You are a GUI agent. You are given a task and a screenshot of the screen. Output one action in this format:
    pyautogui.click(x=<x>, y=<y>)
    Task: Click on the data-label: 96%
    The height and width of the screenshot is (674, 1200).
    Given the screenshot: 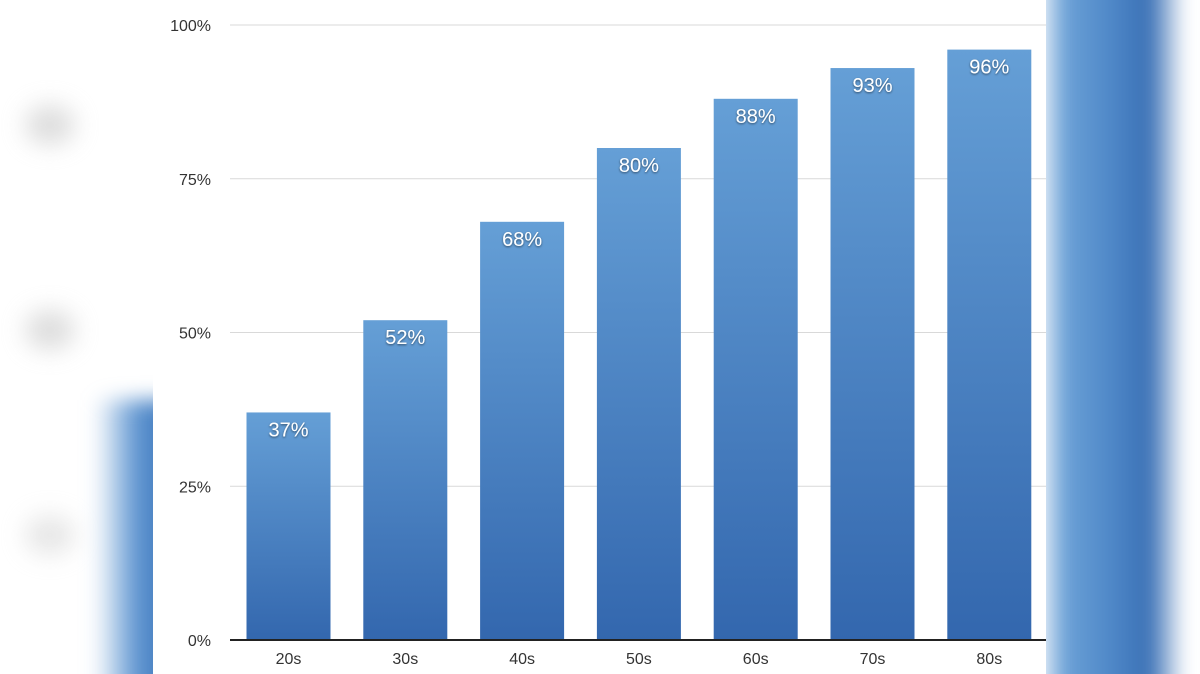 What is the action you would take?
    pyautogui.click(x=989, y=68)
    